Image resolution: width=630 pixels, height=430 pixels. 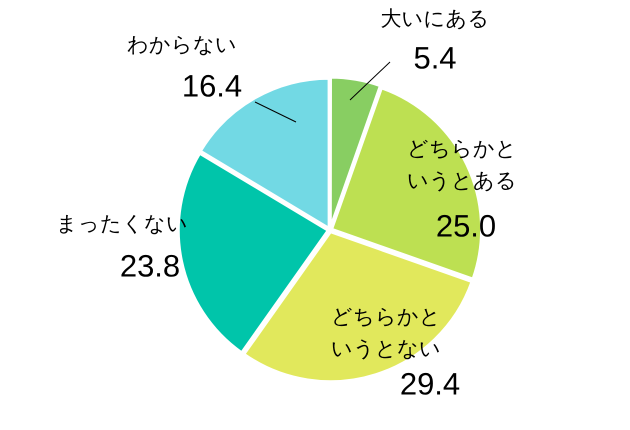 I want to click on data-label: 5.4, so click(x=435, y=58).